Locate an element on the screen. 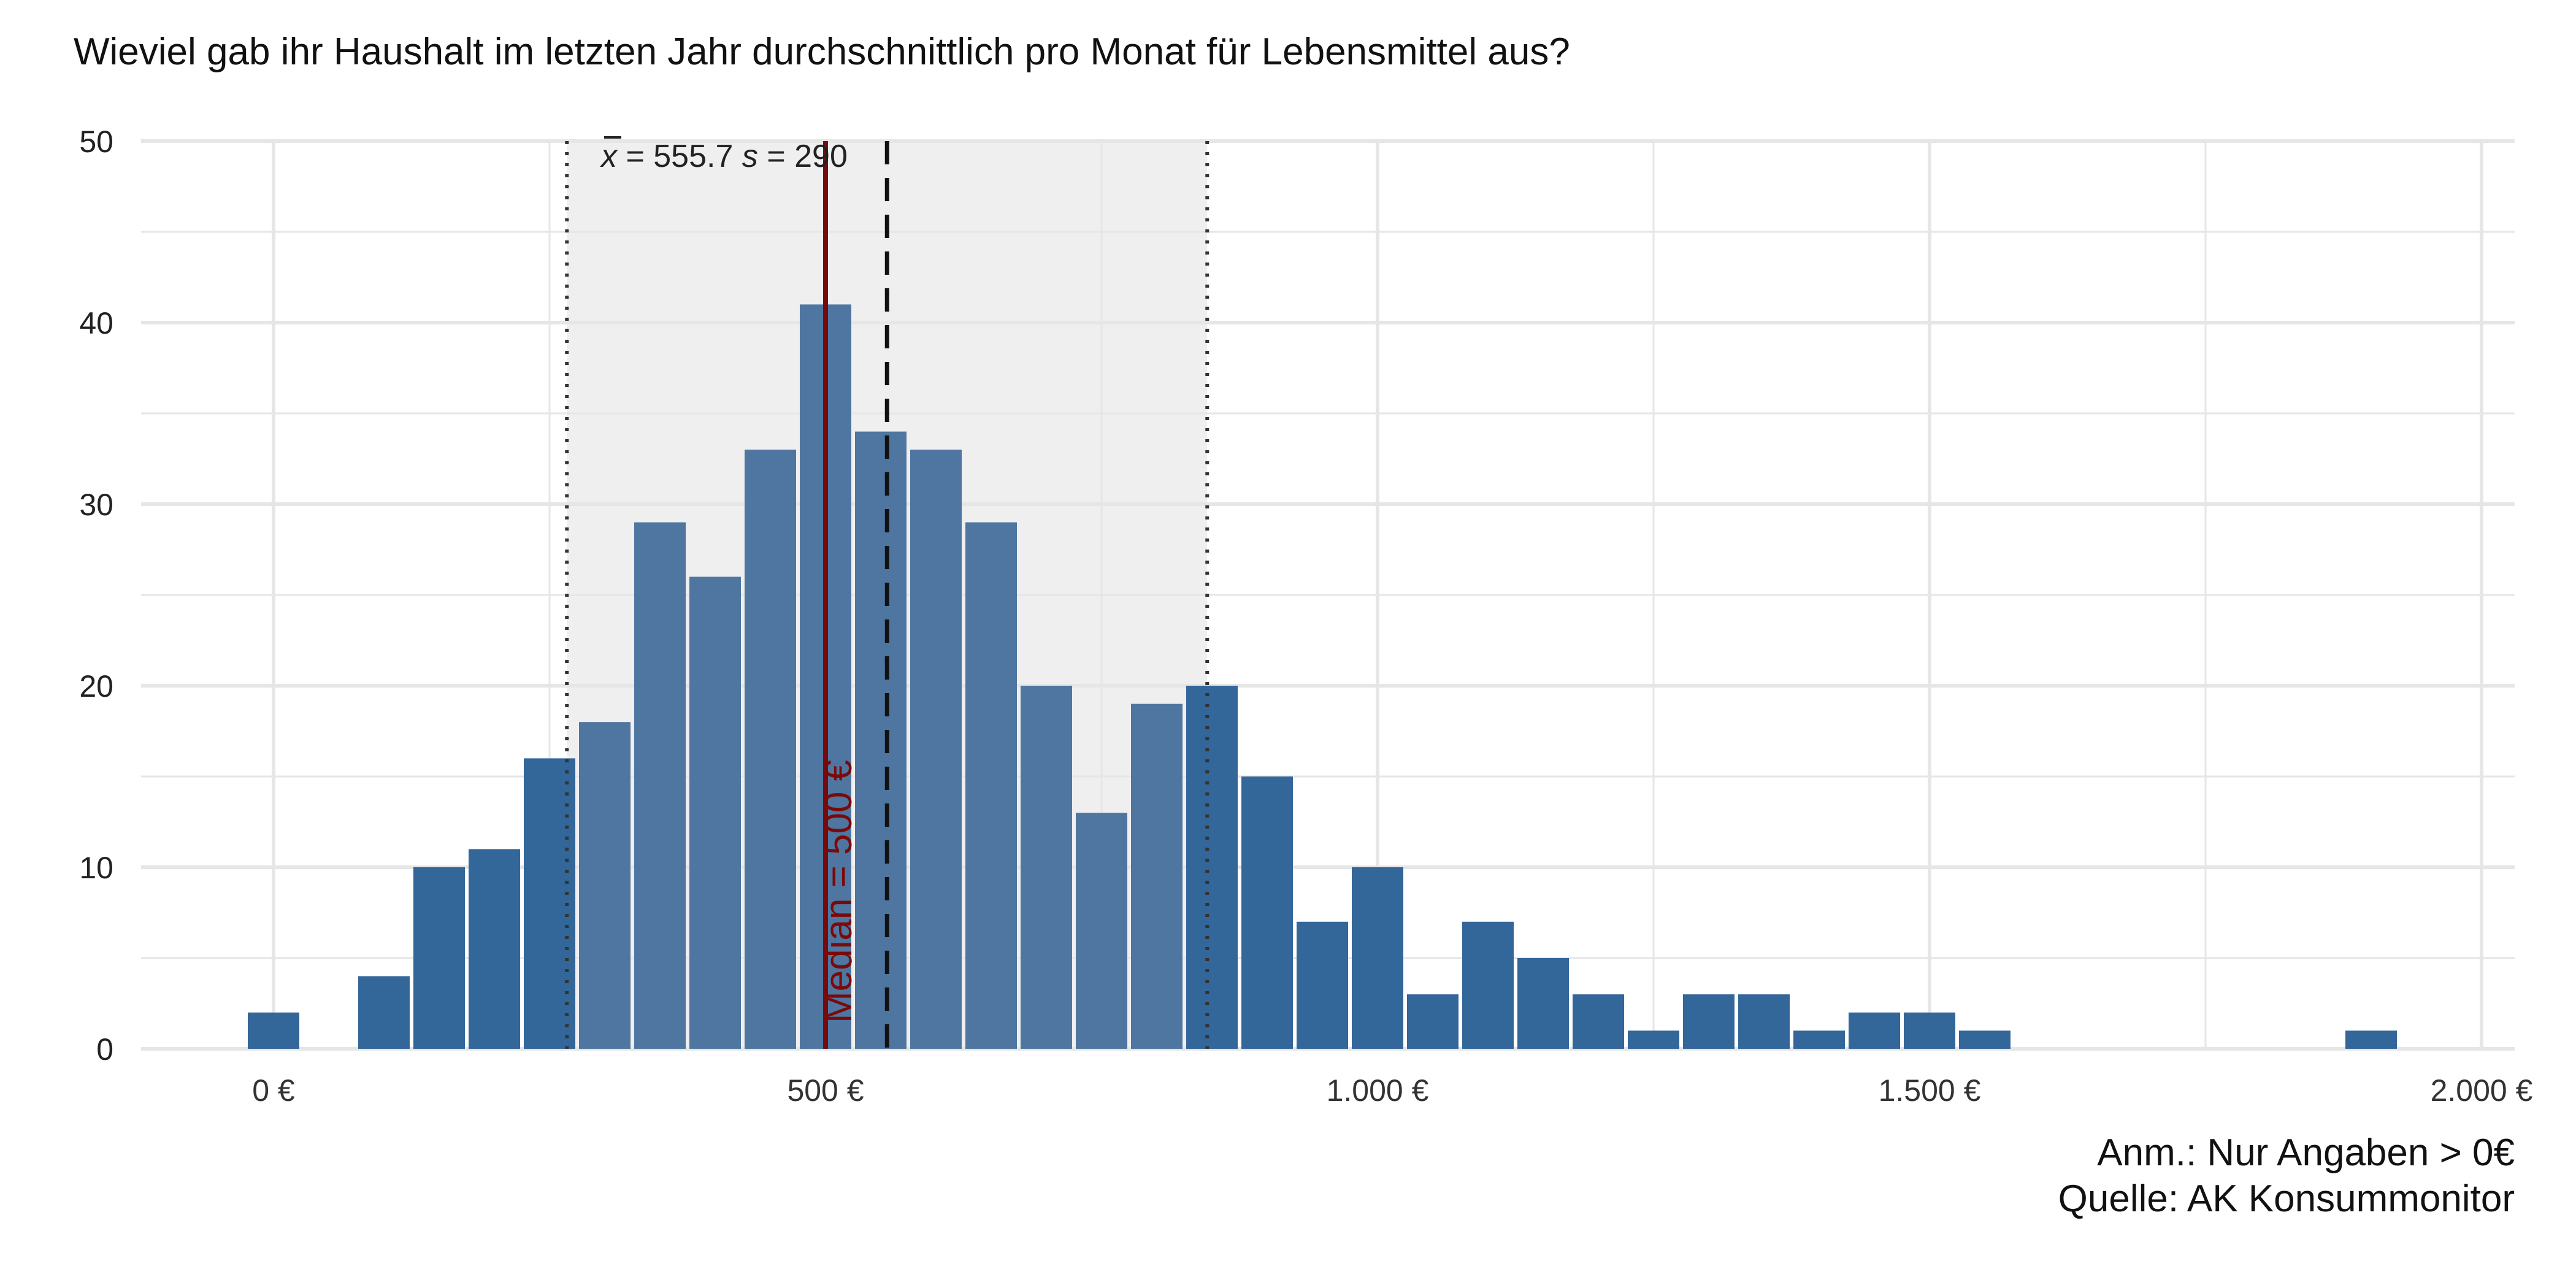  median-label: Median = 500 € is located at coordinates (839, 891).